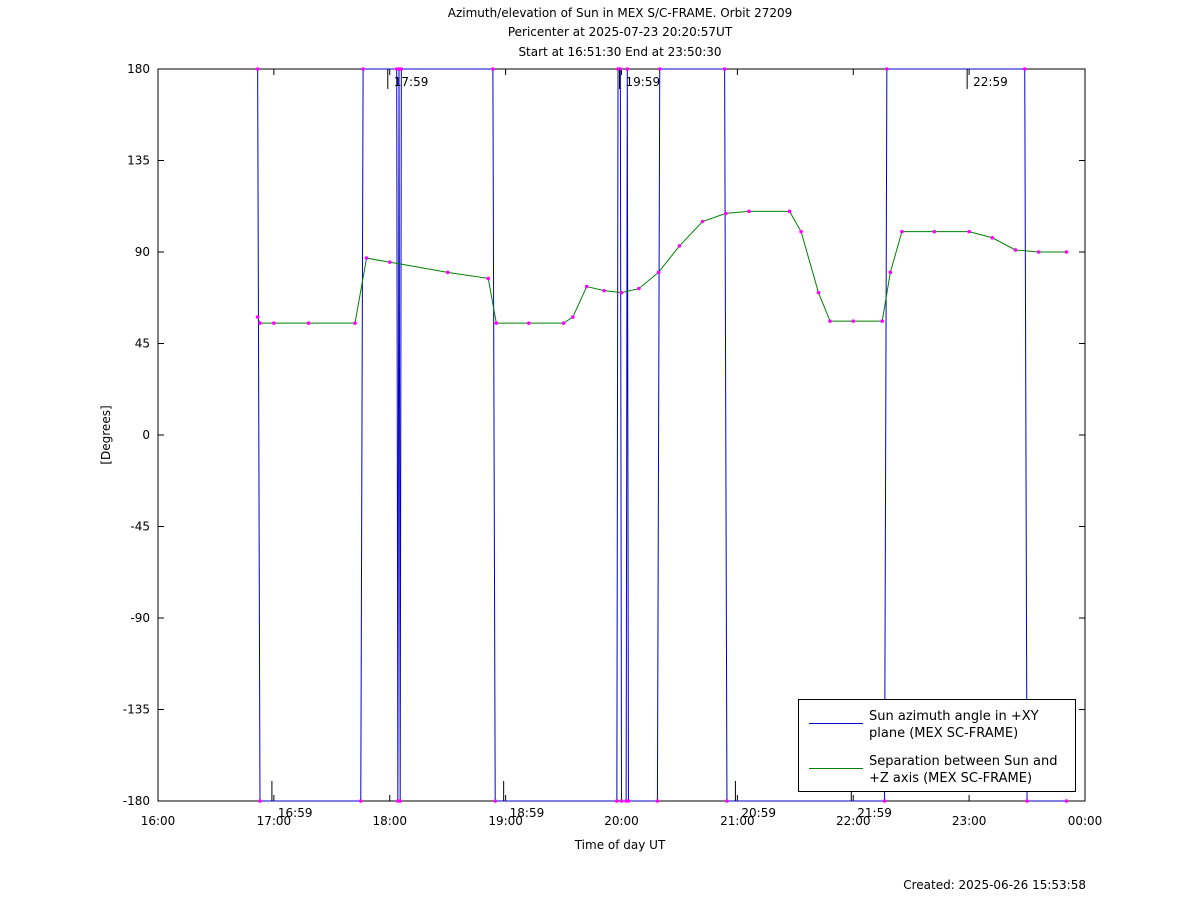  What do you see at coordinates (643, 82) in the screenshot?
I see `annotation: 19:59` at bounding box center [643, 82].